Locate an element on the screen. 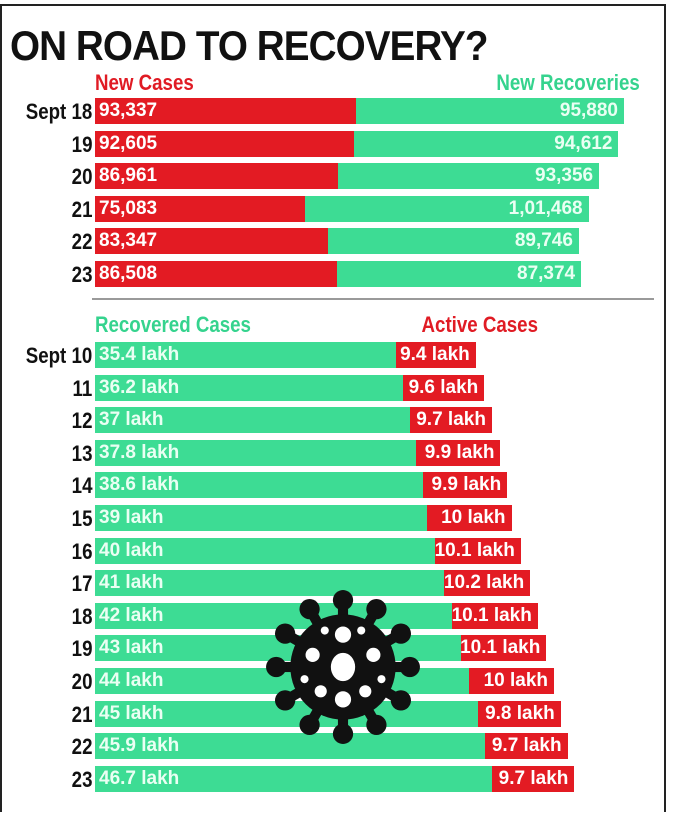 This screenshot has width=680, height=820. legend-new-cases: New Cases is located at coordinates (144, 82).